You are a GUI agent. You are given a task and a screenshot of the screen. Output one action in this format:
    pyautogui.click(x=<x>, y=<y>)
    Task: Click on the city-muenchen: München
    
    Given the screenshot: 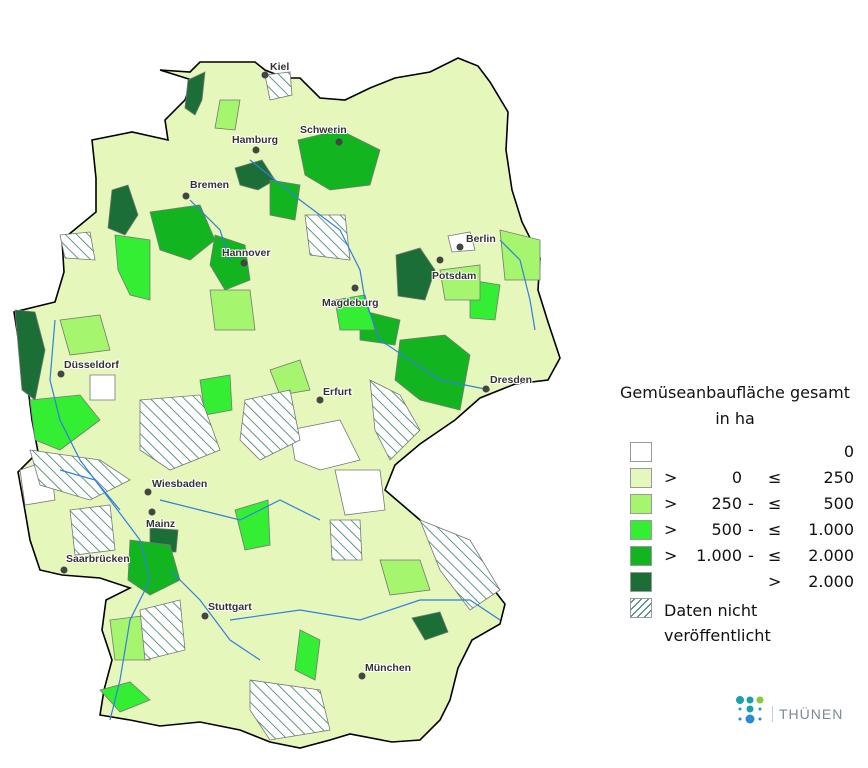 What is the action you would take?
    pyautogui.click(x=385, y=670)
    